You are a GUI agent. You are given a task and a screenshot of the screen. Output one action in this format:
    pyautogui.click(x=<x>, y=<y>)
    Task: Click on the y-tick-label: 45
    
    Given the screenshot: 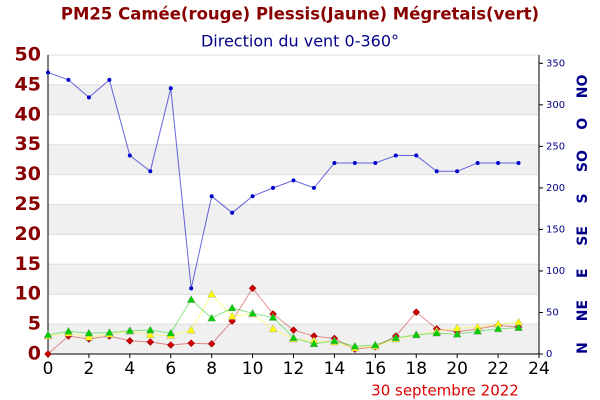 What is the action you would take?
    pyautogui.click(x=28, y=84)
    